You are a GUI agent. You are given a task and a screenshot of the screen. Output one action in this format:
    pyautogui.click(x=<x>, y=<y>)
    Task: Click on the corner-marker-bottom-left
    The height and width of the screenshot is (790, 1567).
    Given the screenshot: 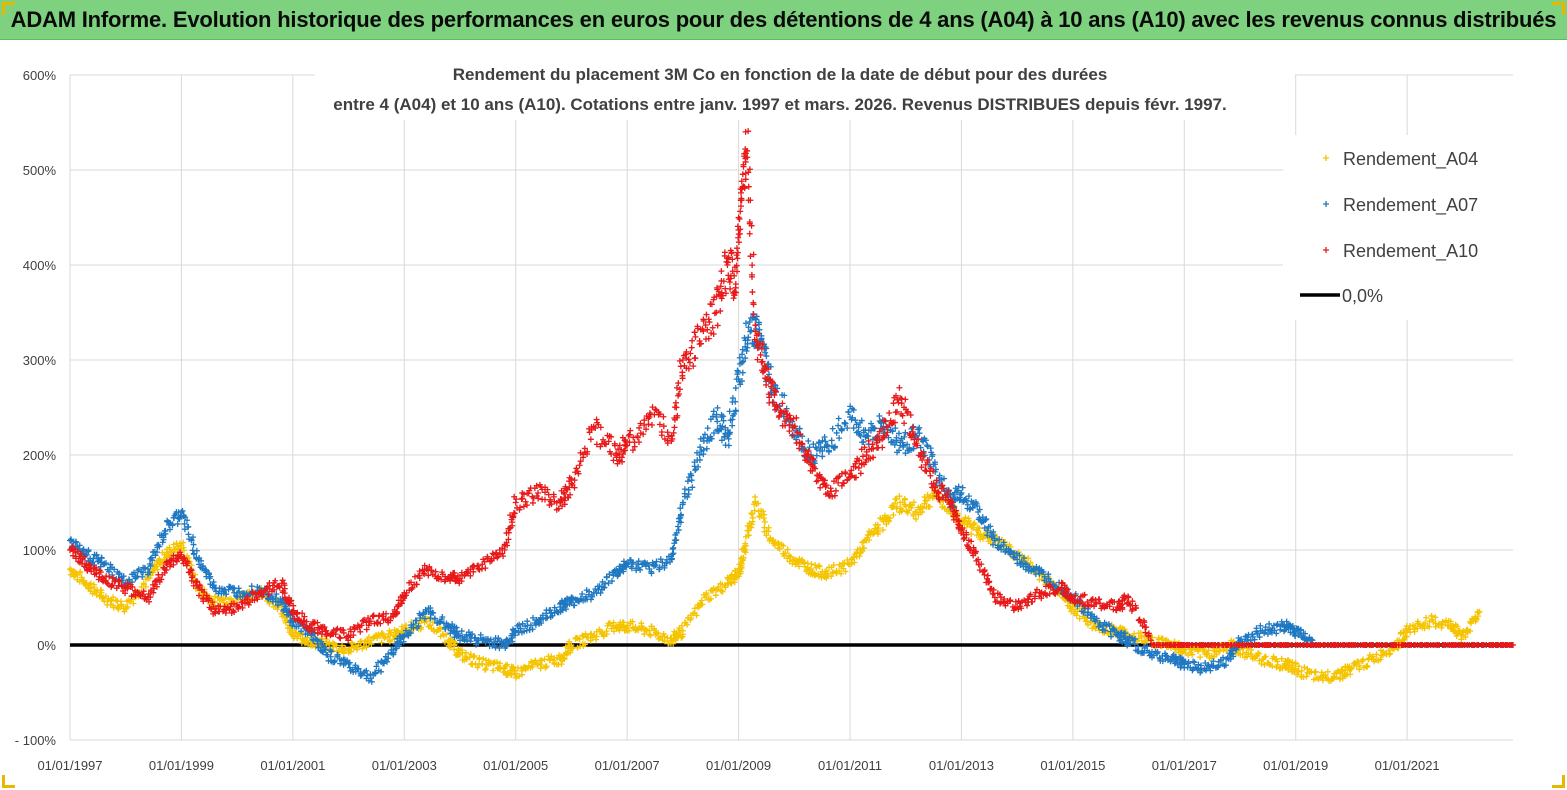 What is the action you would take?
    pyautogui.click(x=8, y=781)
    